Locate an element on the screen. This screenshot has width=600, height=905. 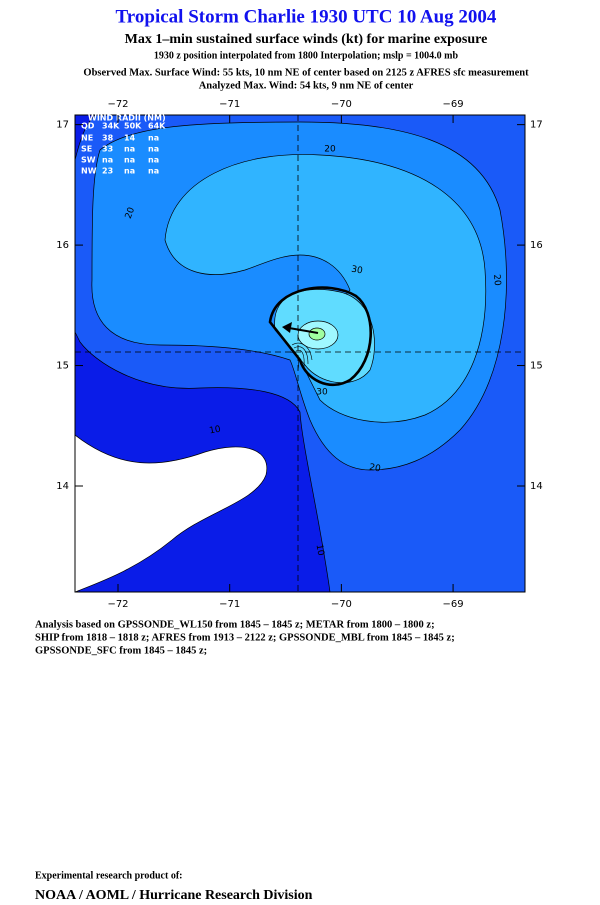
wind-radii-cell: NE is located at coordinates (87, 138).